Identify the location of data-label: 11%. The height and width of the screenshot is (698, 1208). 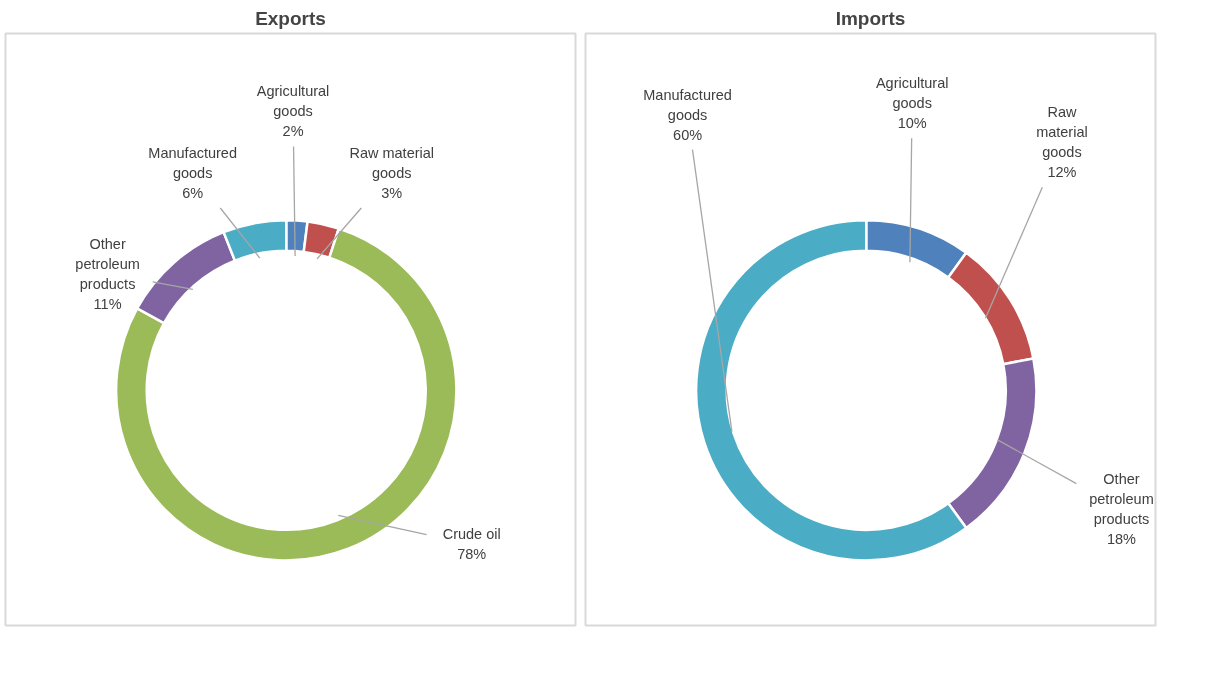
(107, 303).